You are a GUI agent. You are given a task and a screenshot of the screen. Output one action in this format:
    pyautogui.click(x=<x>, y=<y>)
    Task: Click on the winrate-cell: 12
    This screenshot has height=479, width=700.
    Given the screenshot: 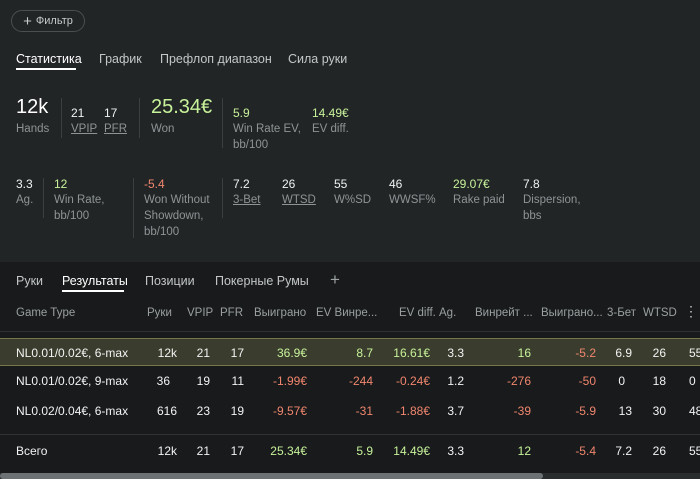 What is the action you would take?
    pyautogui.click(x=524, y=451)
    